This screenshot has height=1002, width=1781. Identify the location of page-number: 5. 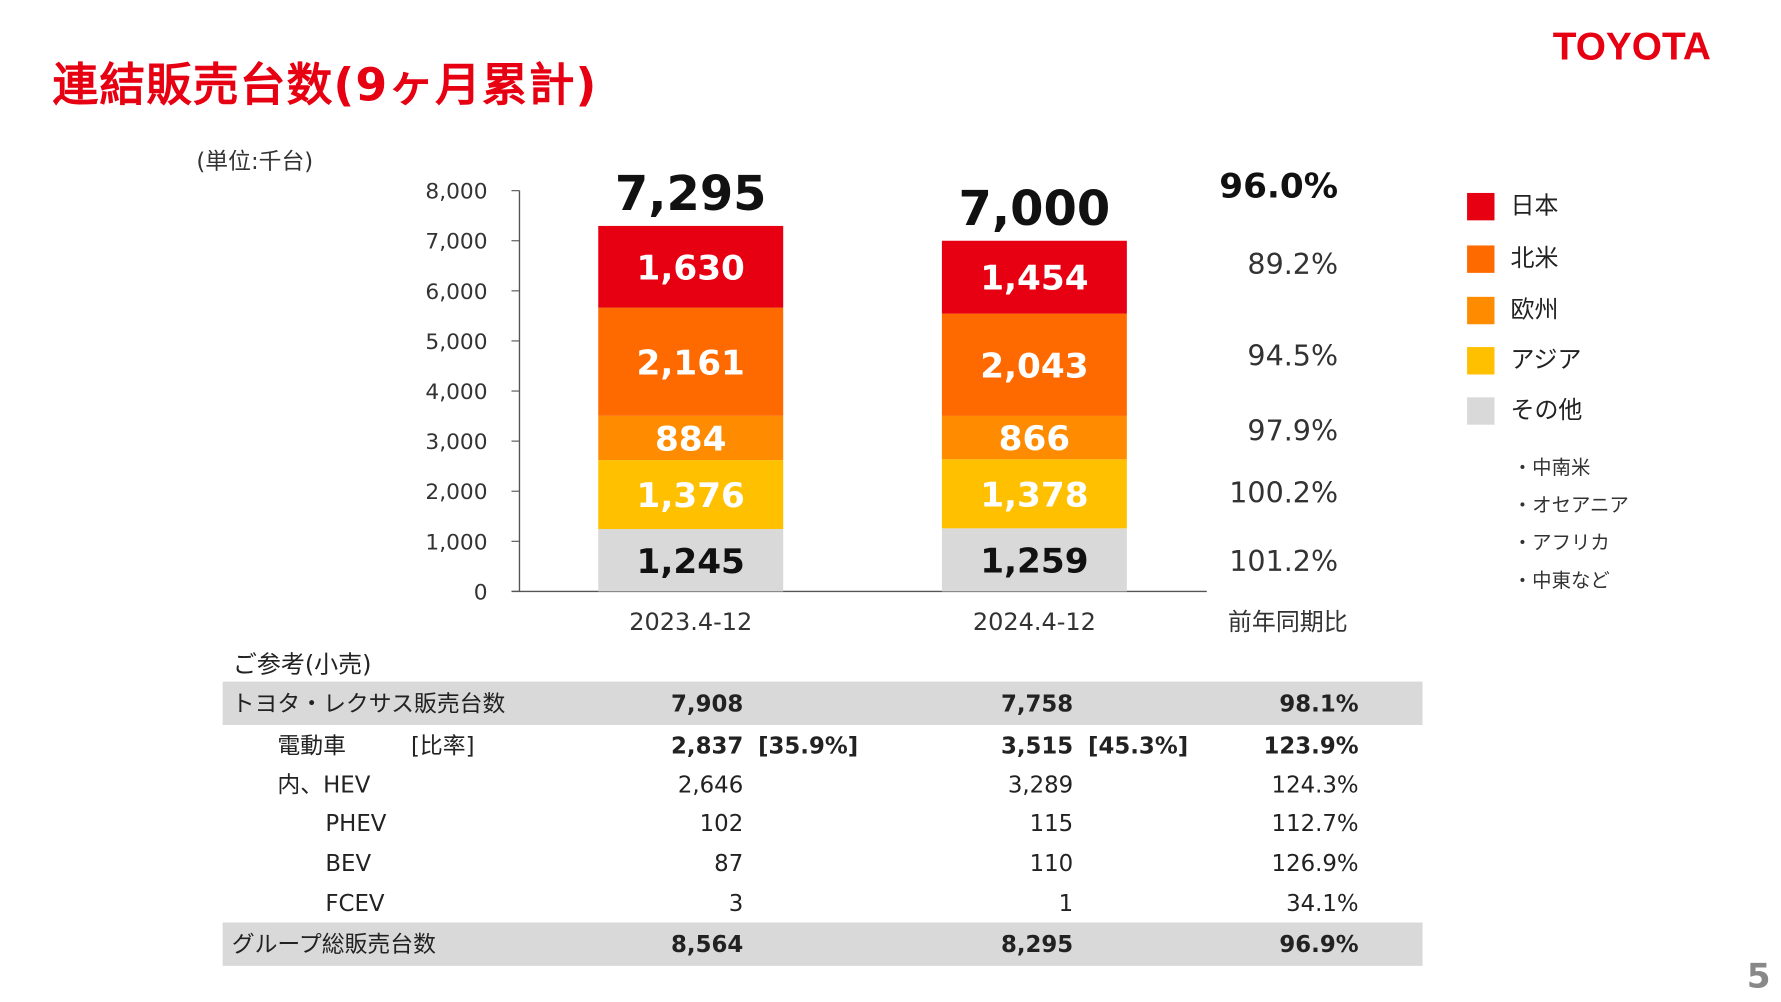
(1758, 976).